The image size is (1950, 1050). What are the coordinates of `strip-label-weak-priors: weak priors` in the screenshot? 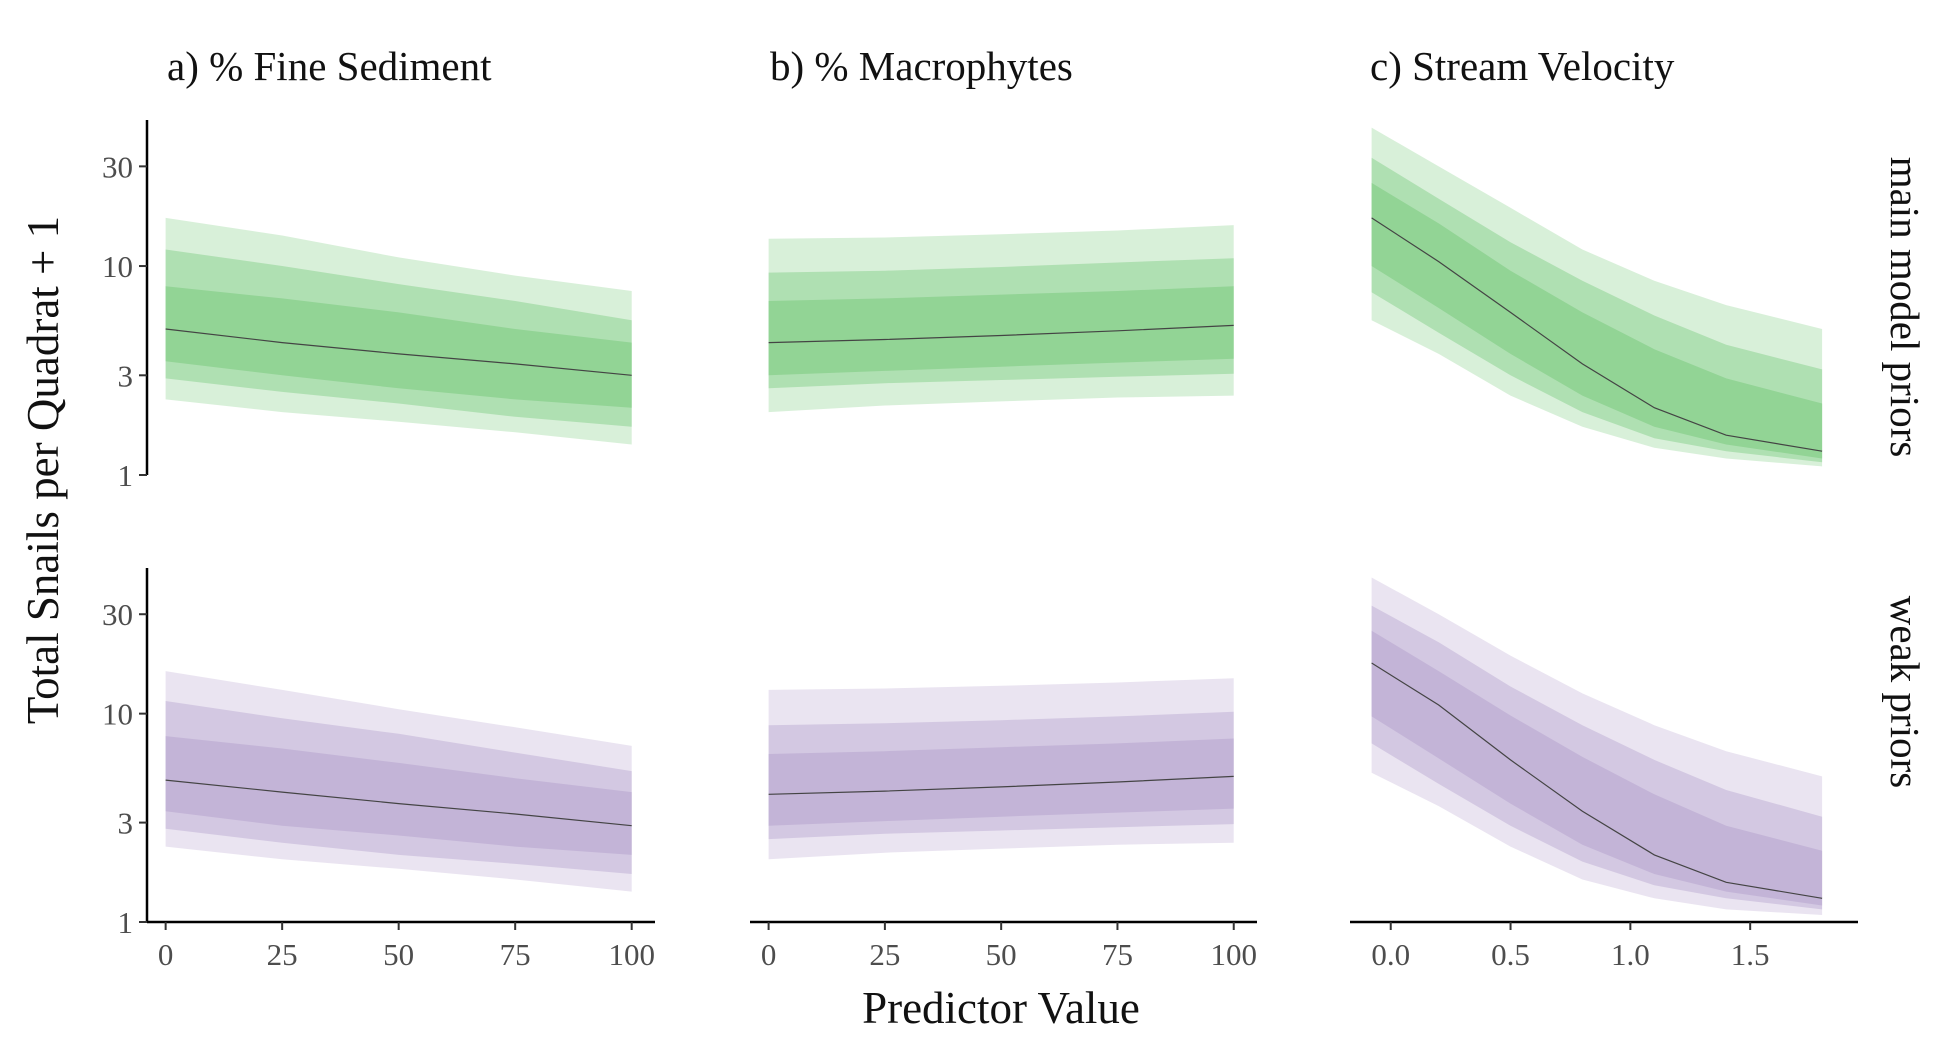 It's located at (1905, 692).